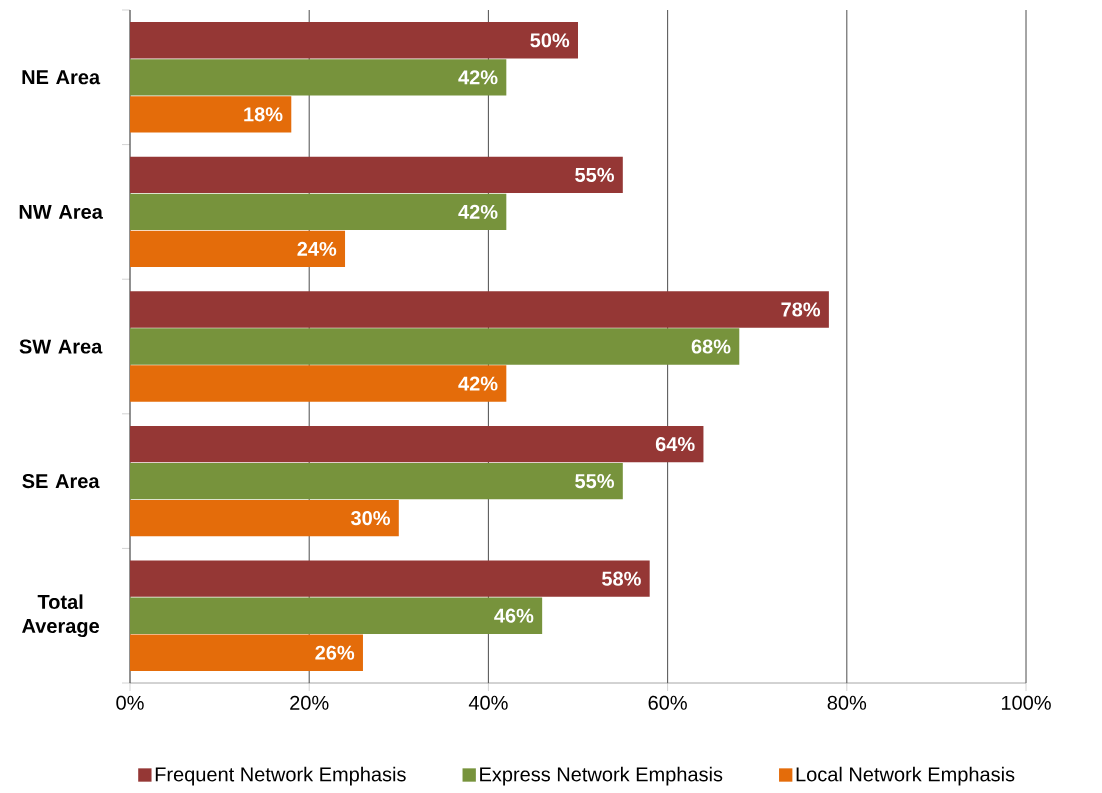 This screenshot has width=1102, height=793. I want to click on y-tick-label: NW Area, so click(61, 211).